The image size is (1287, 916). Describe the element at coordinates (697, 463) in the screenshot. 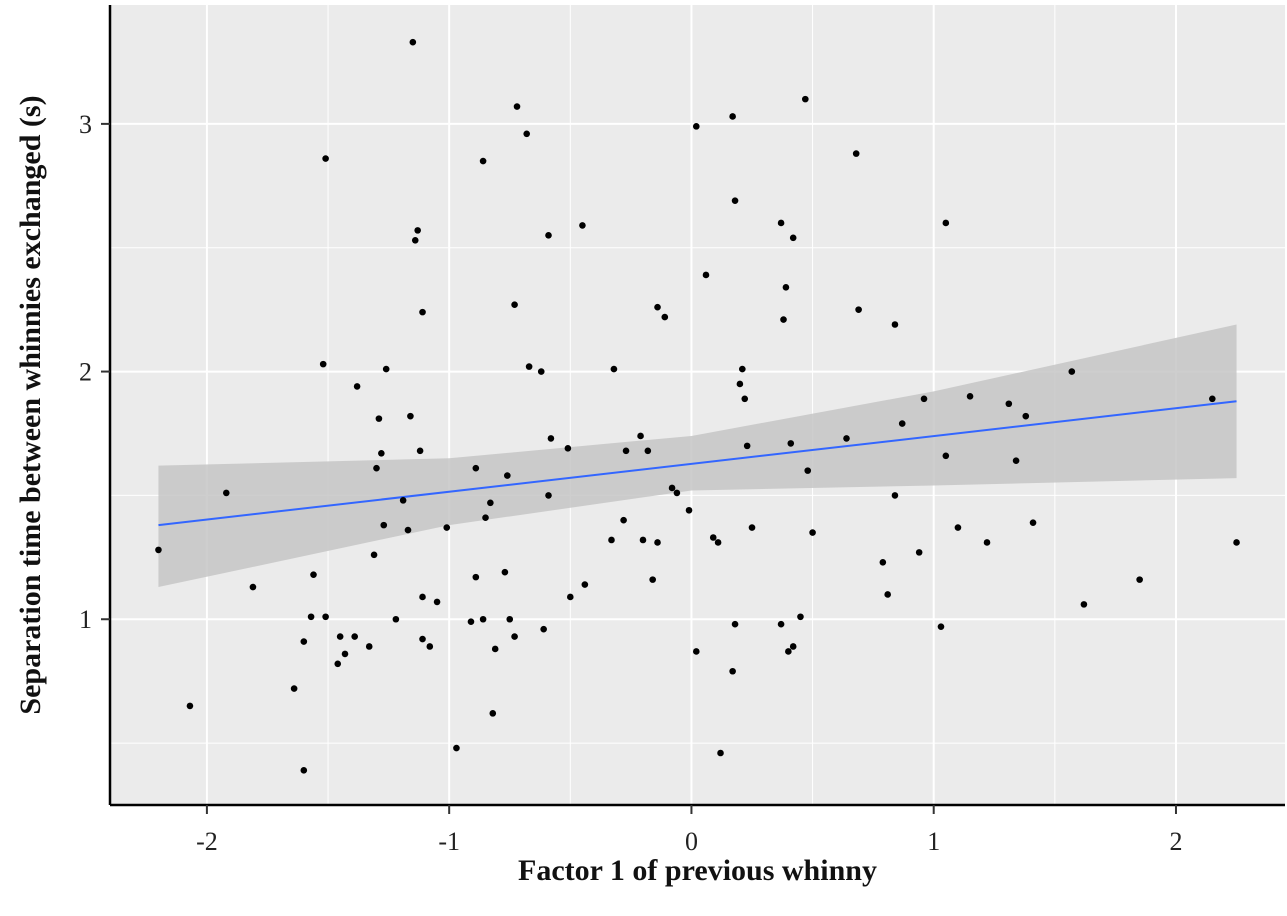

I see `trend-line` at that location.